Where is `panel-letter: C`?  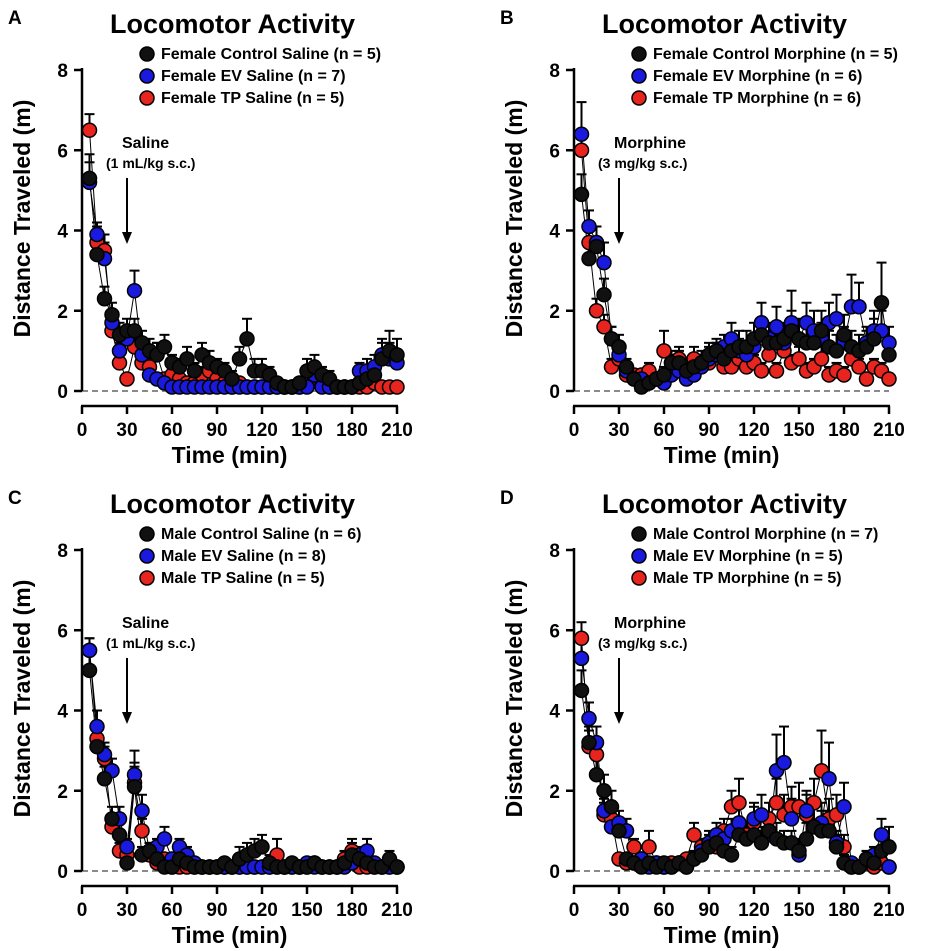
panel-letter: C is located at coordinates (15, 498).